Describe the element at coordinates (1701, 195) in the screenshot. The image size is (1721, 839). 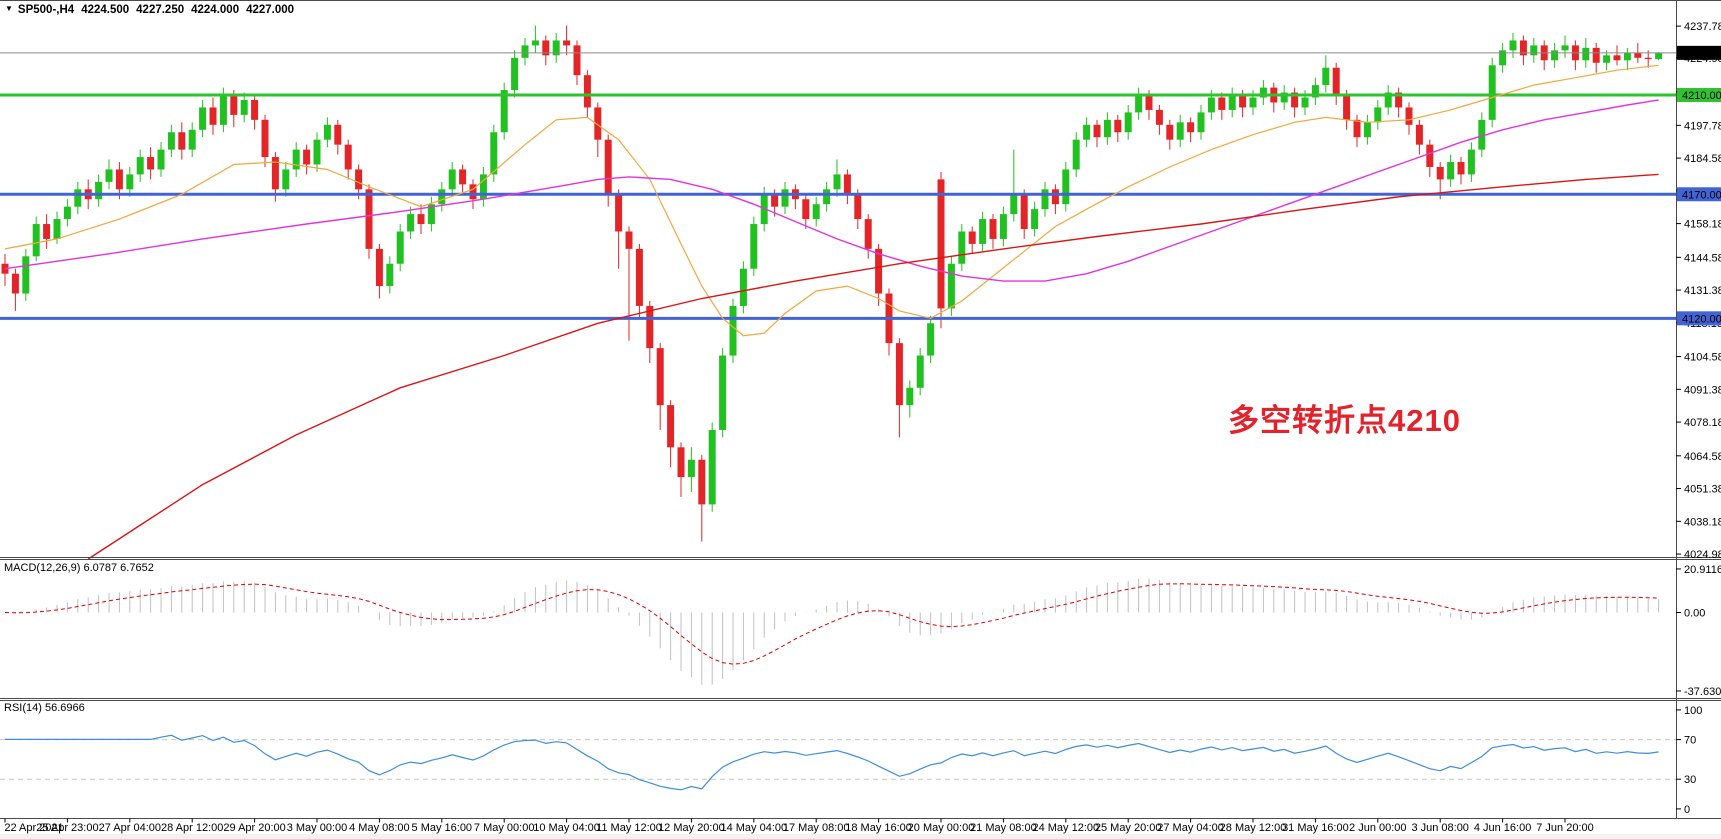
I see `price-badge-label: 4170.000` at that location.